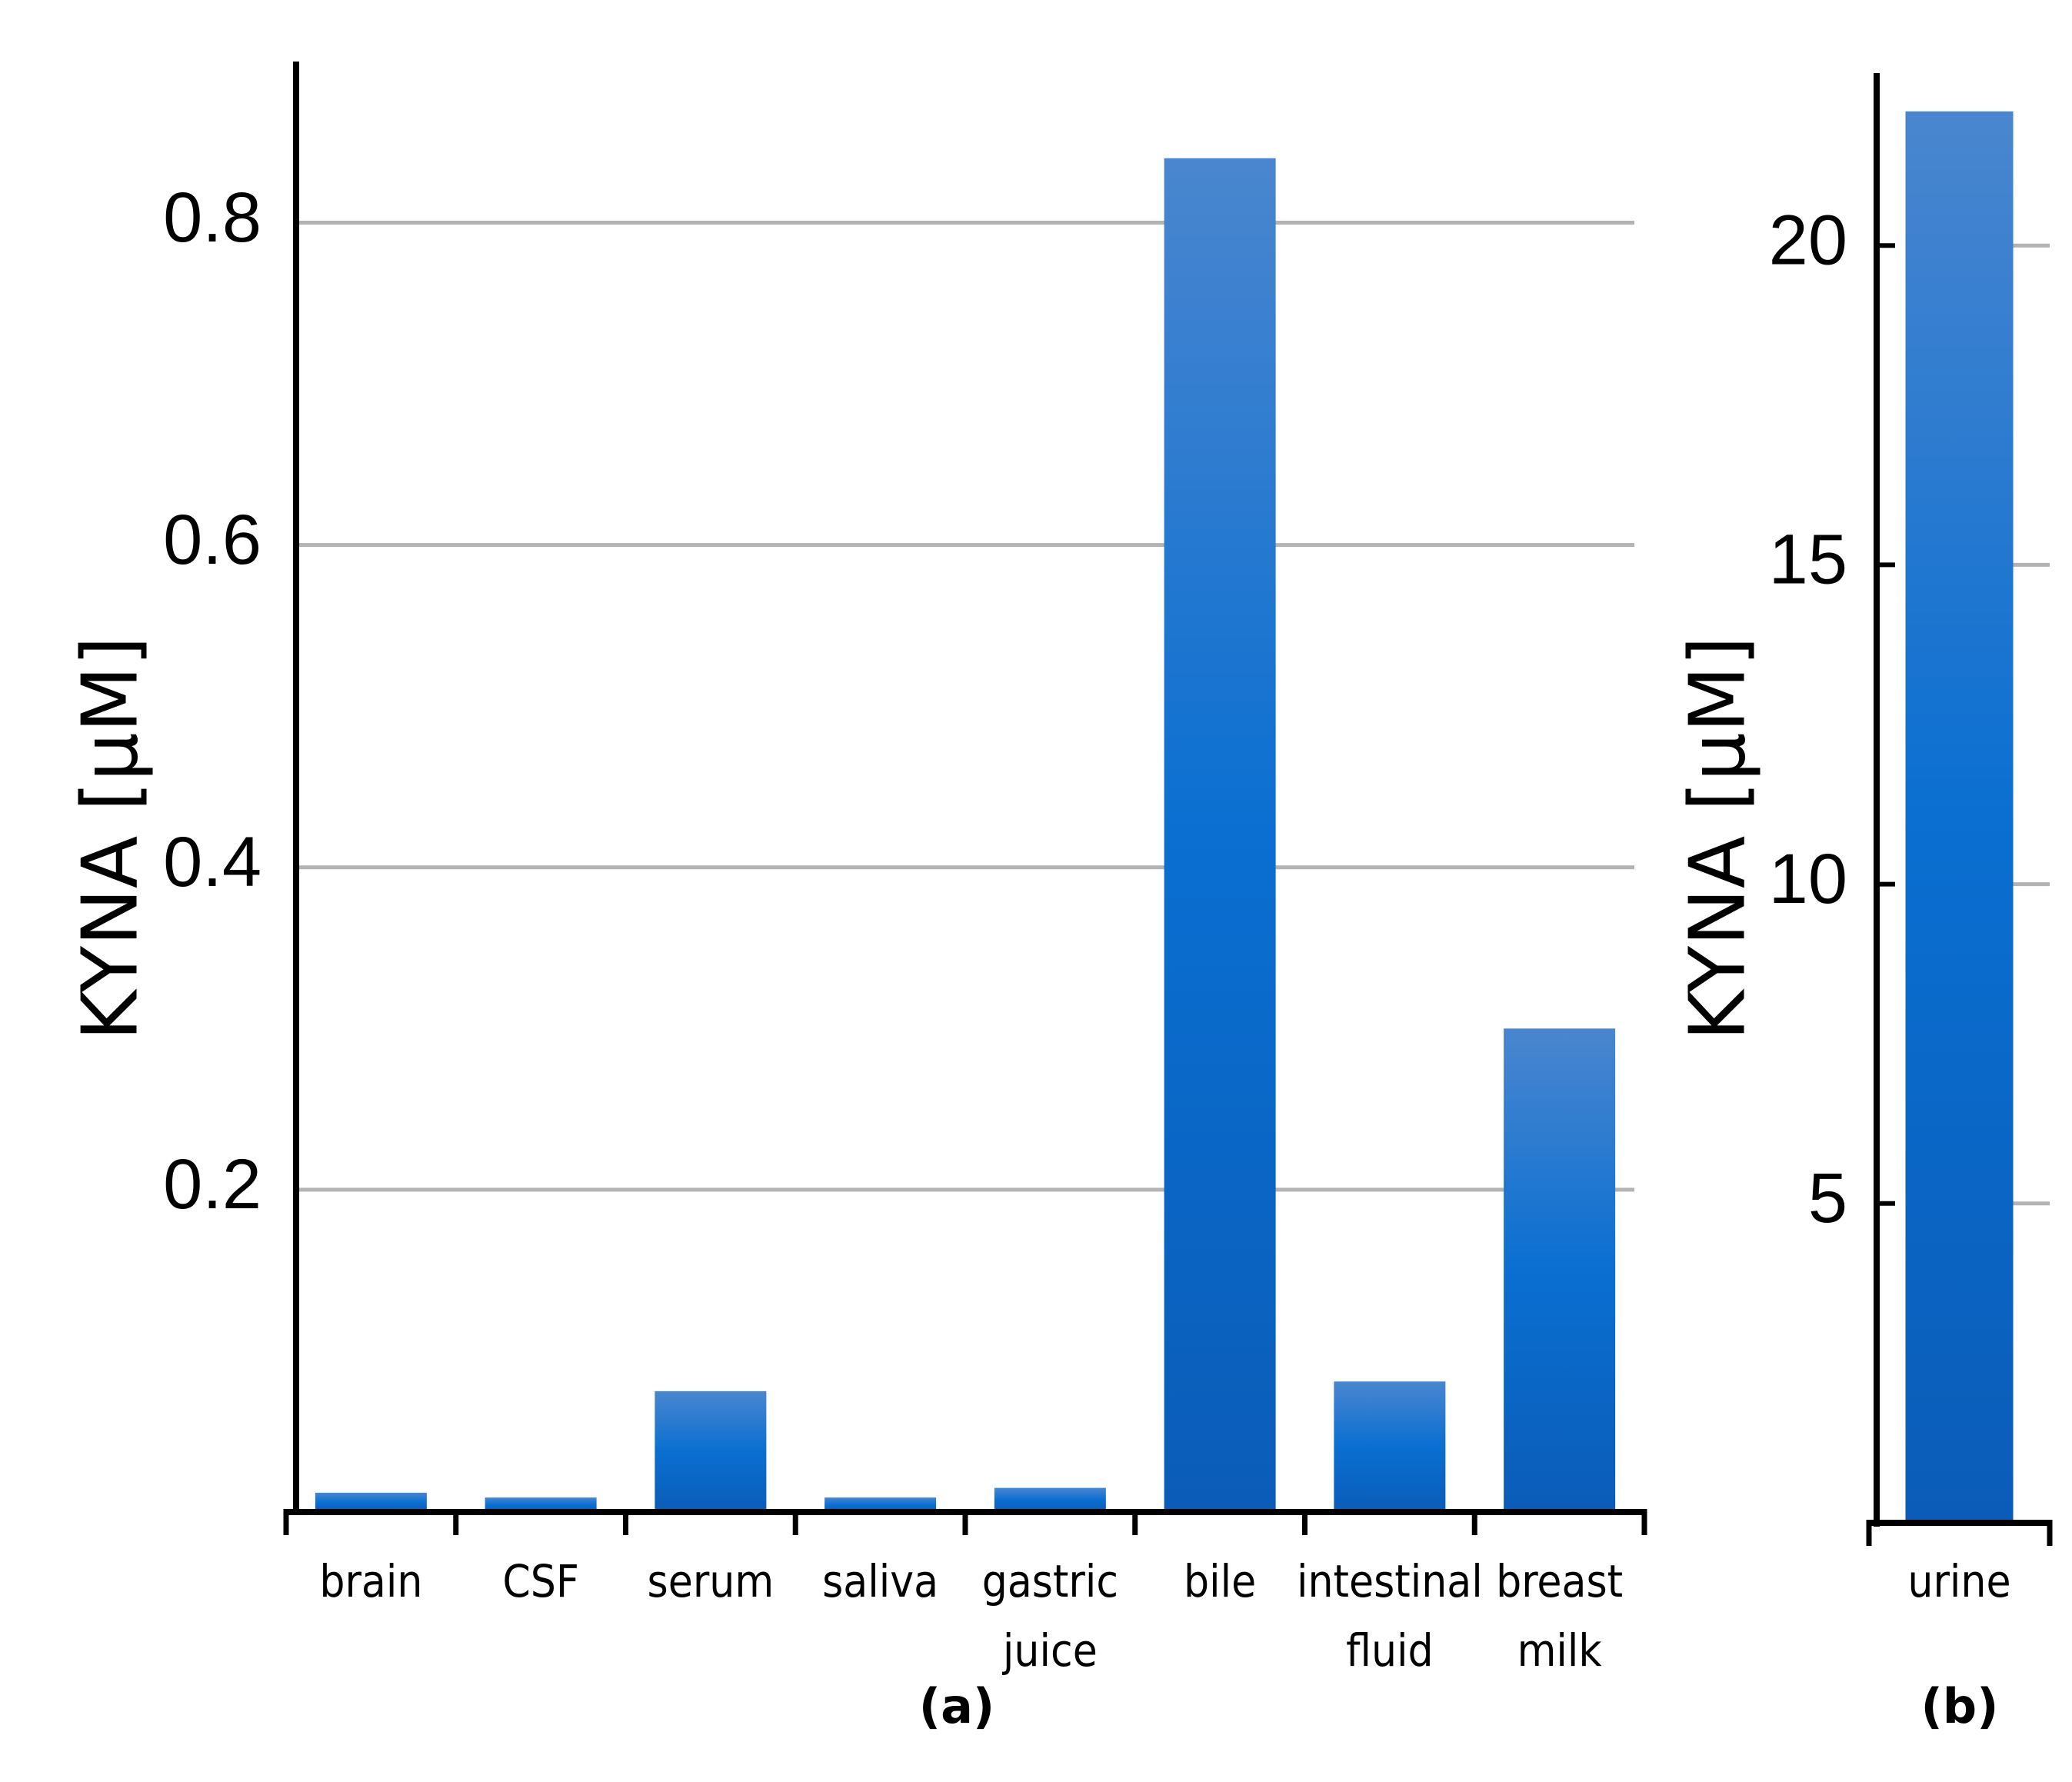 Image resolution: width=2072 pixels, height=1782 pixels. What do you see at coordinates (1808, 879) in the screenshot?
I see `y-tick-label: 10` at bounding box center [1808, 879].